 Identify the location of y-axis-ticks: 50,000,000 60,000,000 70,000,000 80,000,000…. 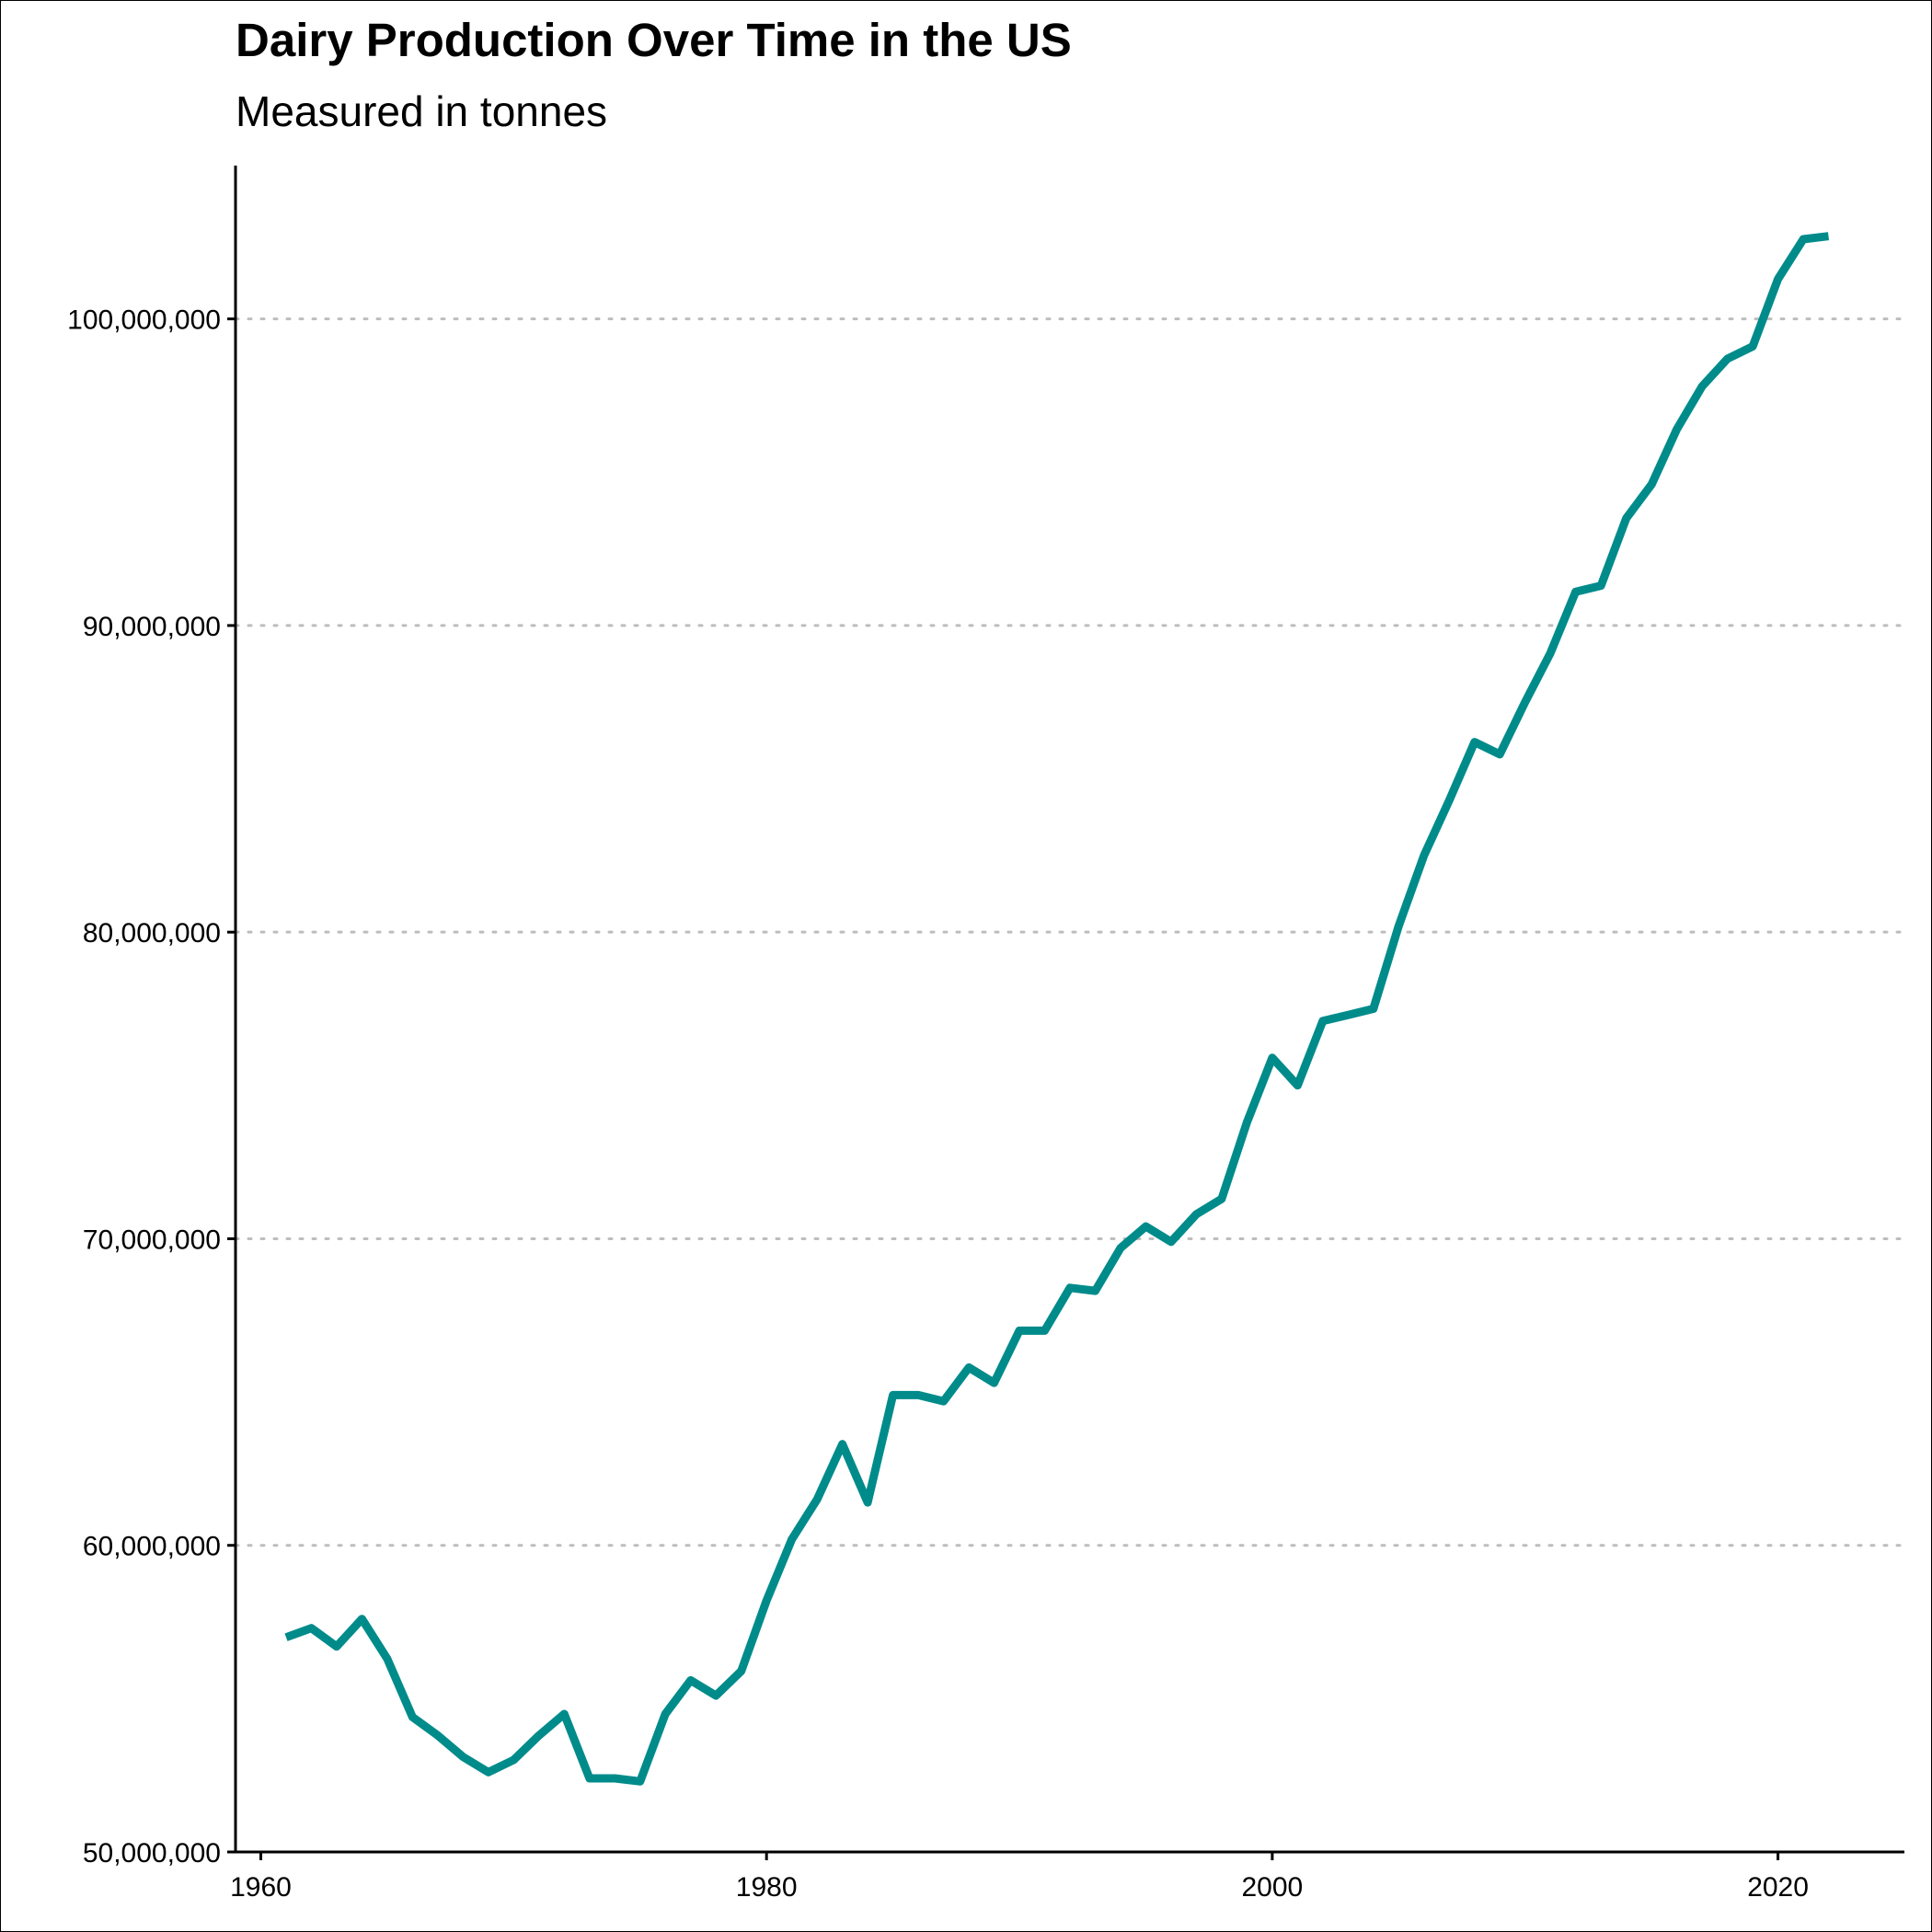
(151, 1087).